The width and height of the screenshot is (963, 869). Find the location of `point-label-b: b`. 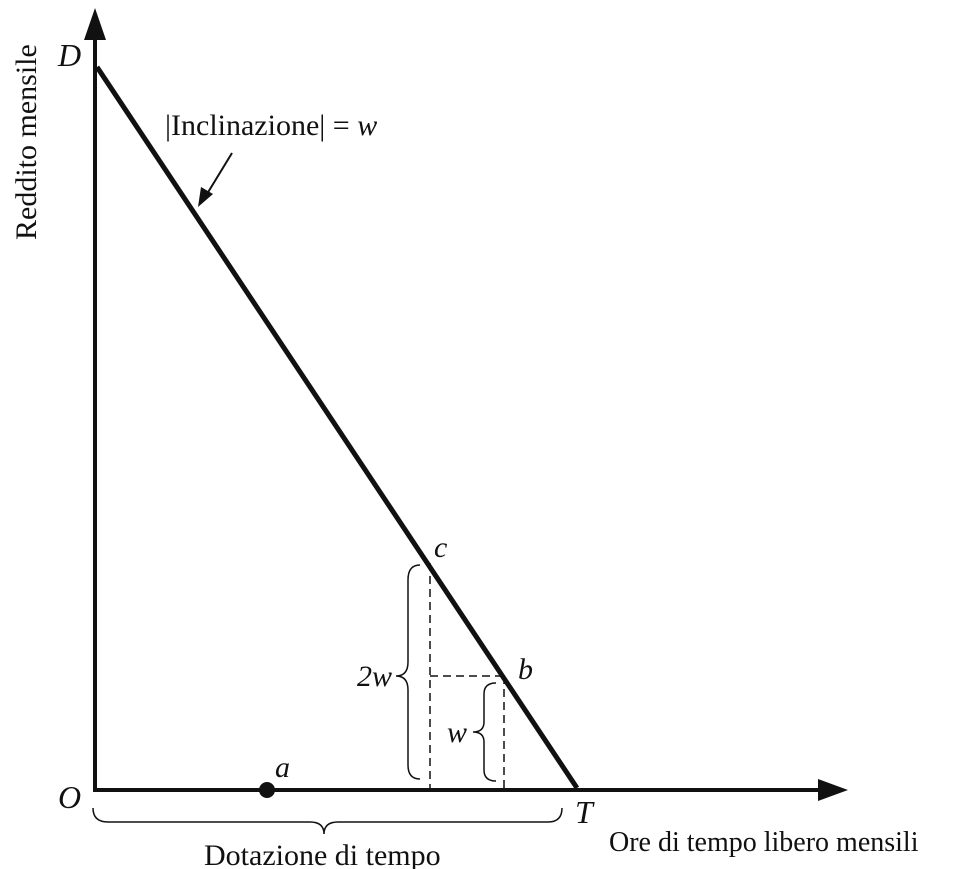

point-label-b: b is located at coordinates (525, 669).